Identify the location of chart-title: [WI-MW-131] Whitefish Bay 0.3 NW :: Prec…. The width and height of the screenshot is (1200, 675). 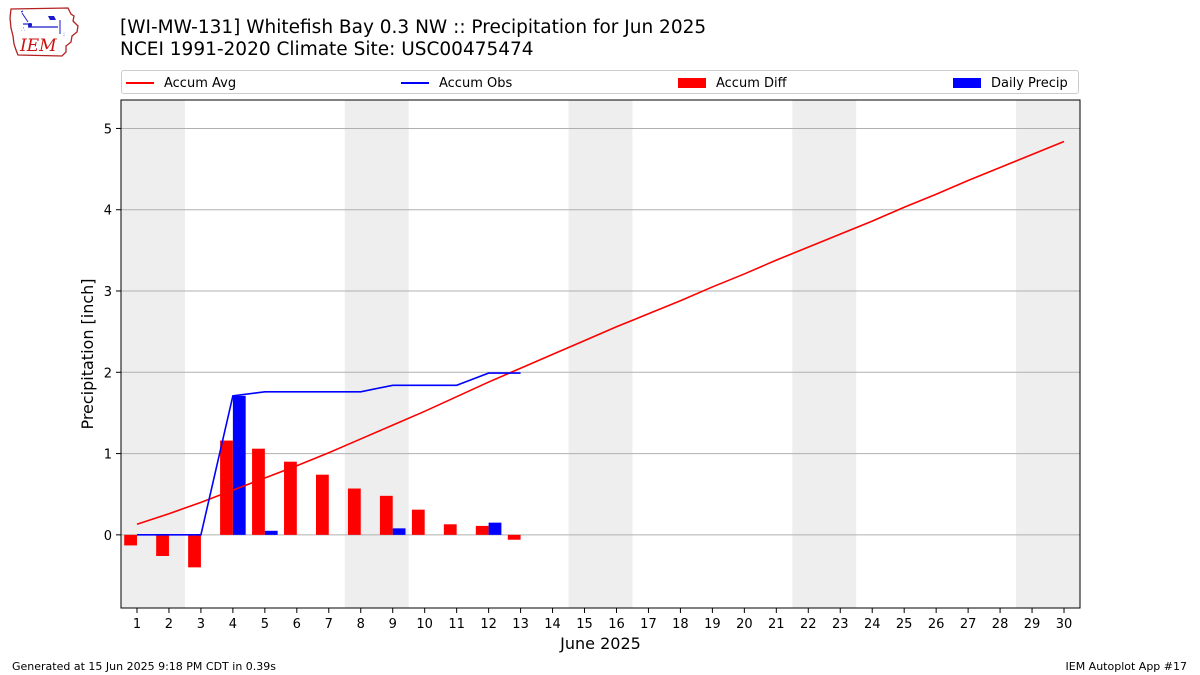
(413, 27).